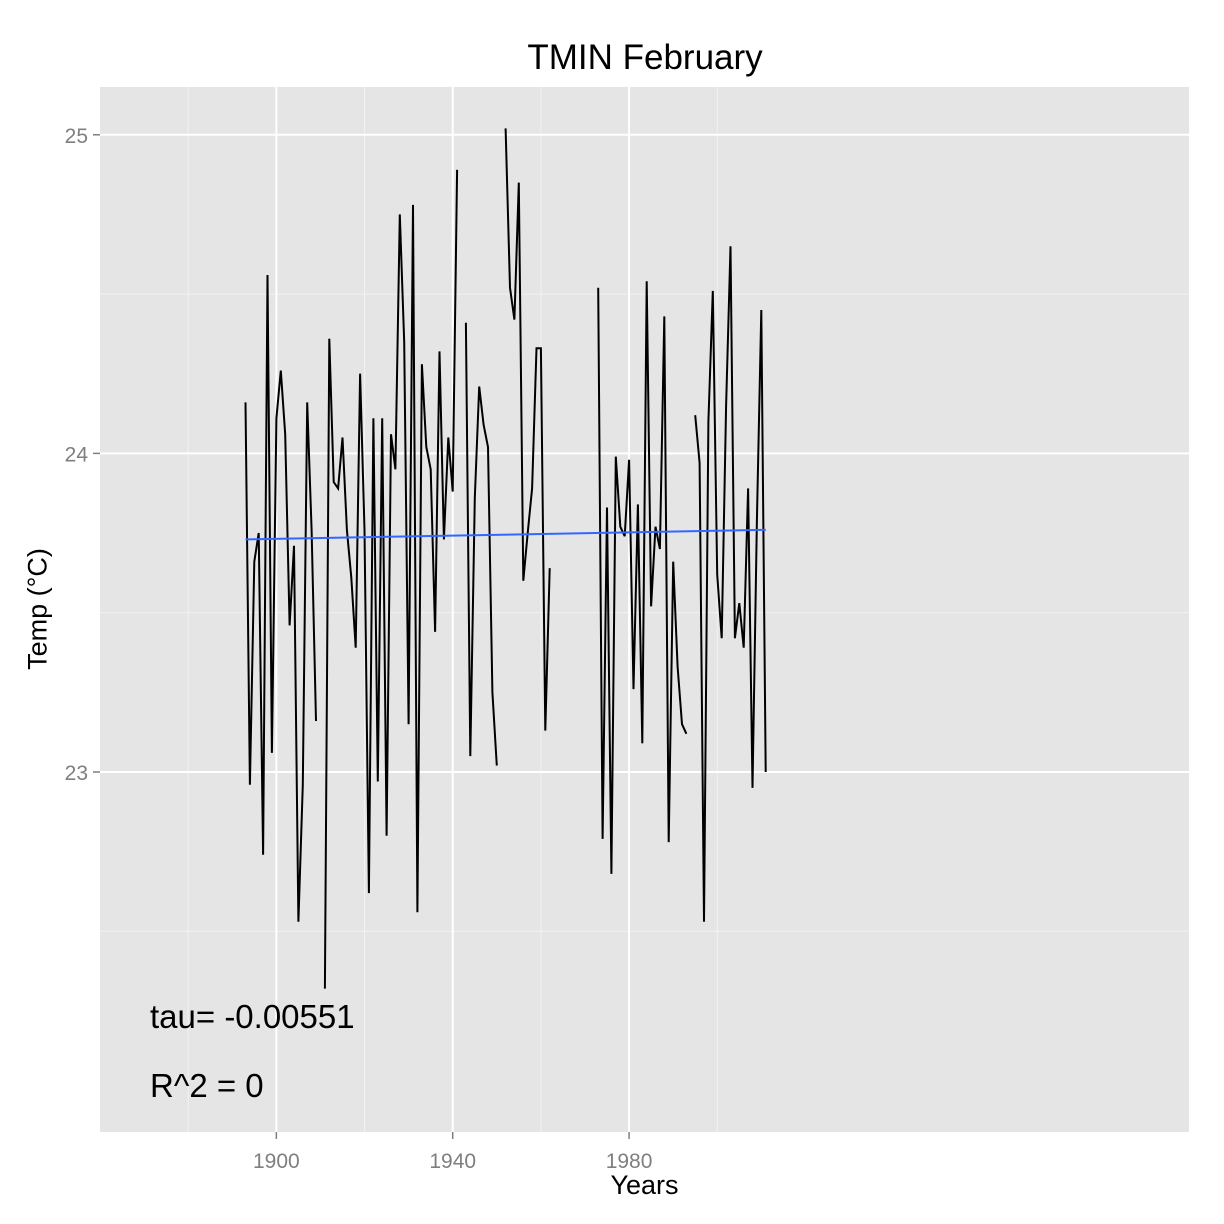 Image resolution: width=1224 pixels, height=1224 pixels. Describe the element at coordinates (77, 454) in the screenshot. I see `y-tick-label: 24` at that location.